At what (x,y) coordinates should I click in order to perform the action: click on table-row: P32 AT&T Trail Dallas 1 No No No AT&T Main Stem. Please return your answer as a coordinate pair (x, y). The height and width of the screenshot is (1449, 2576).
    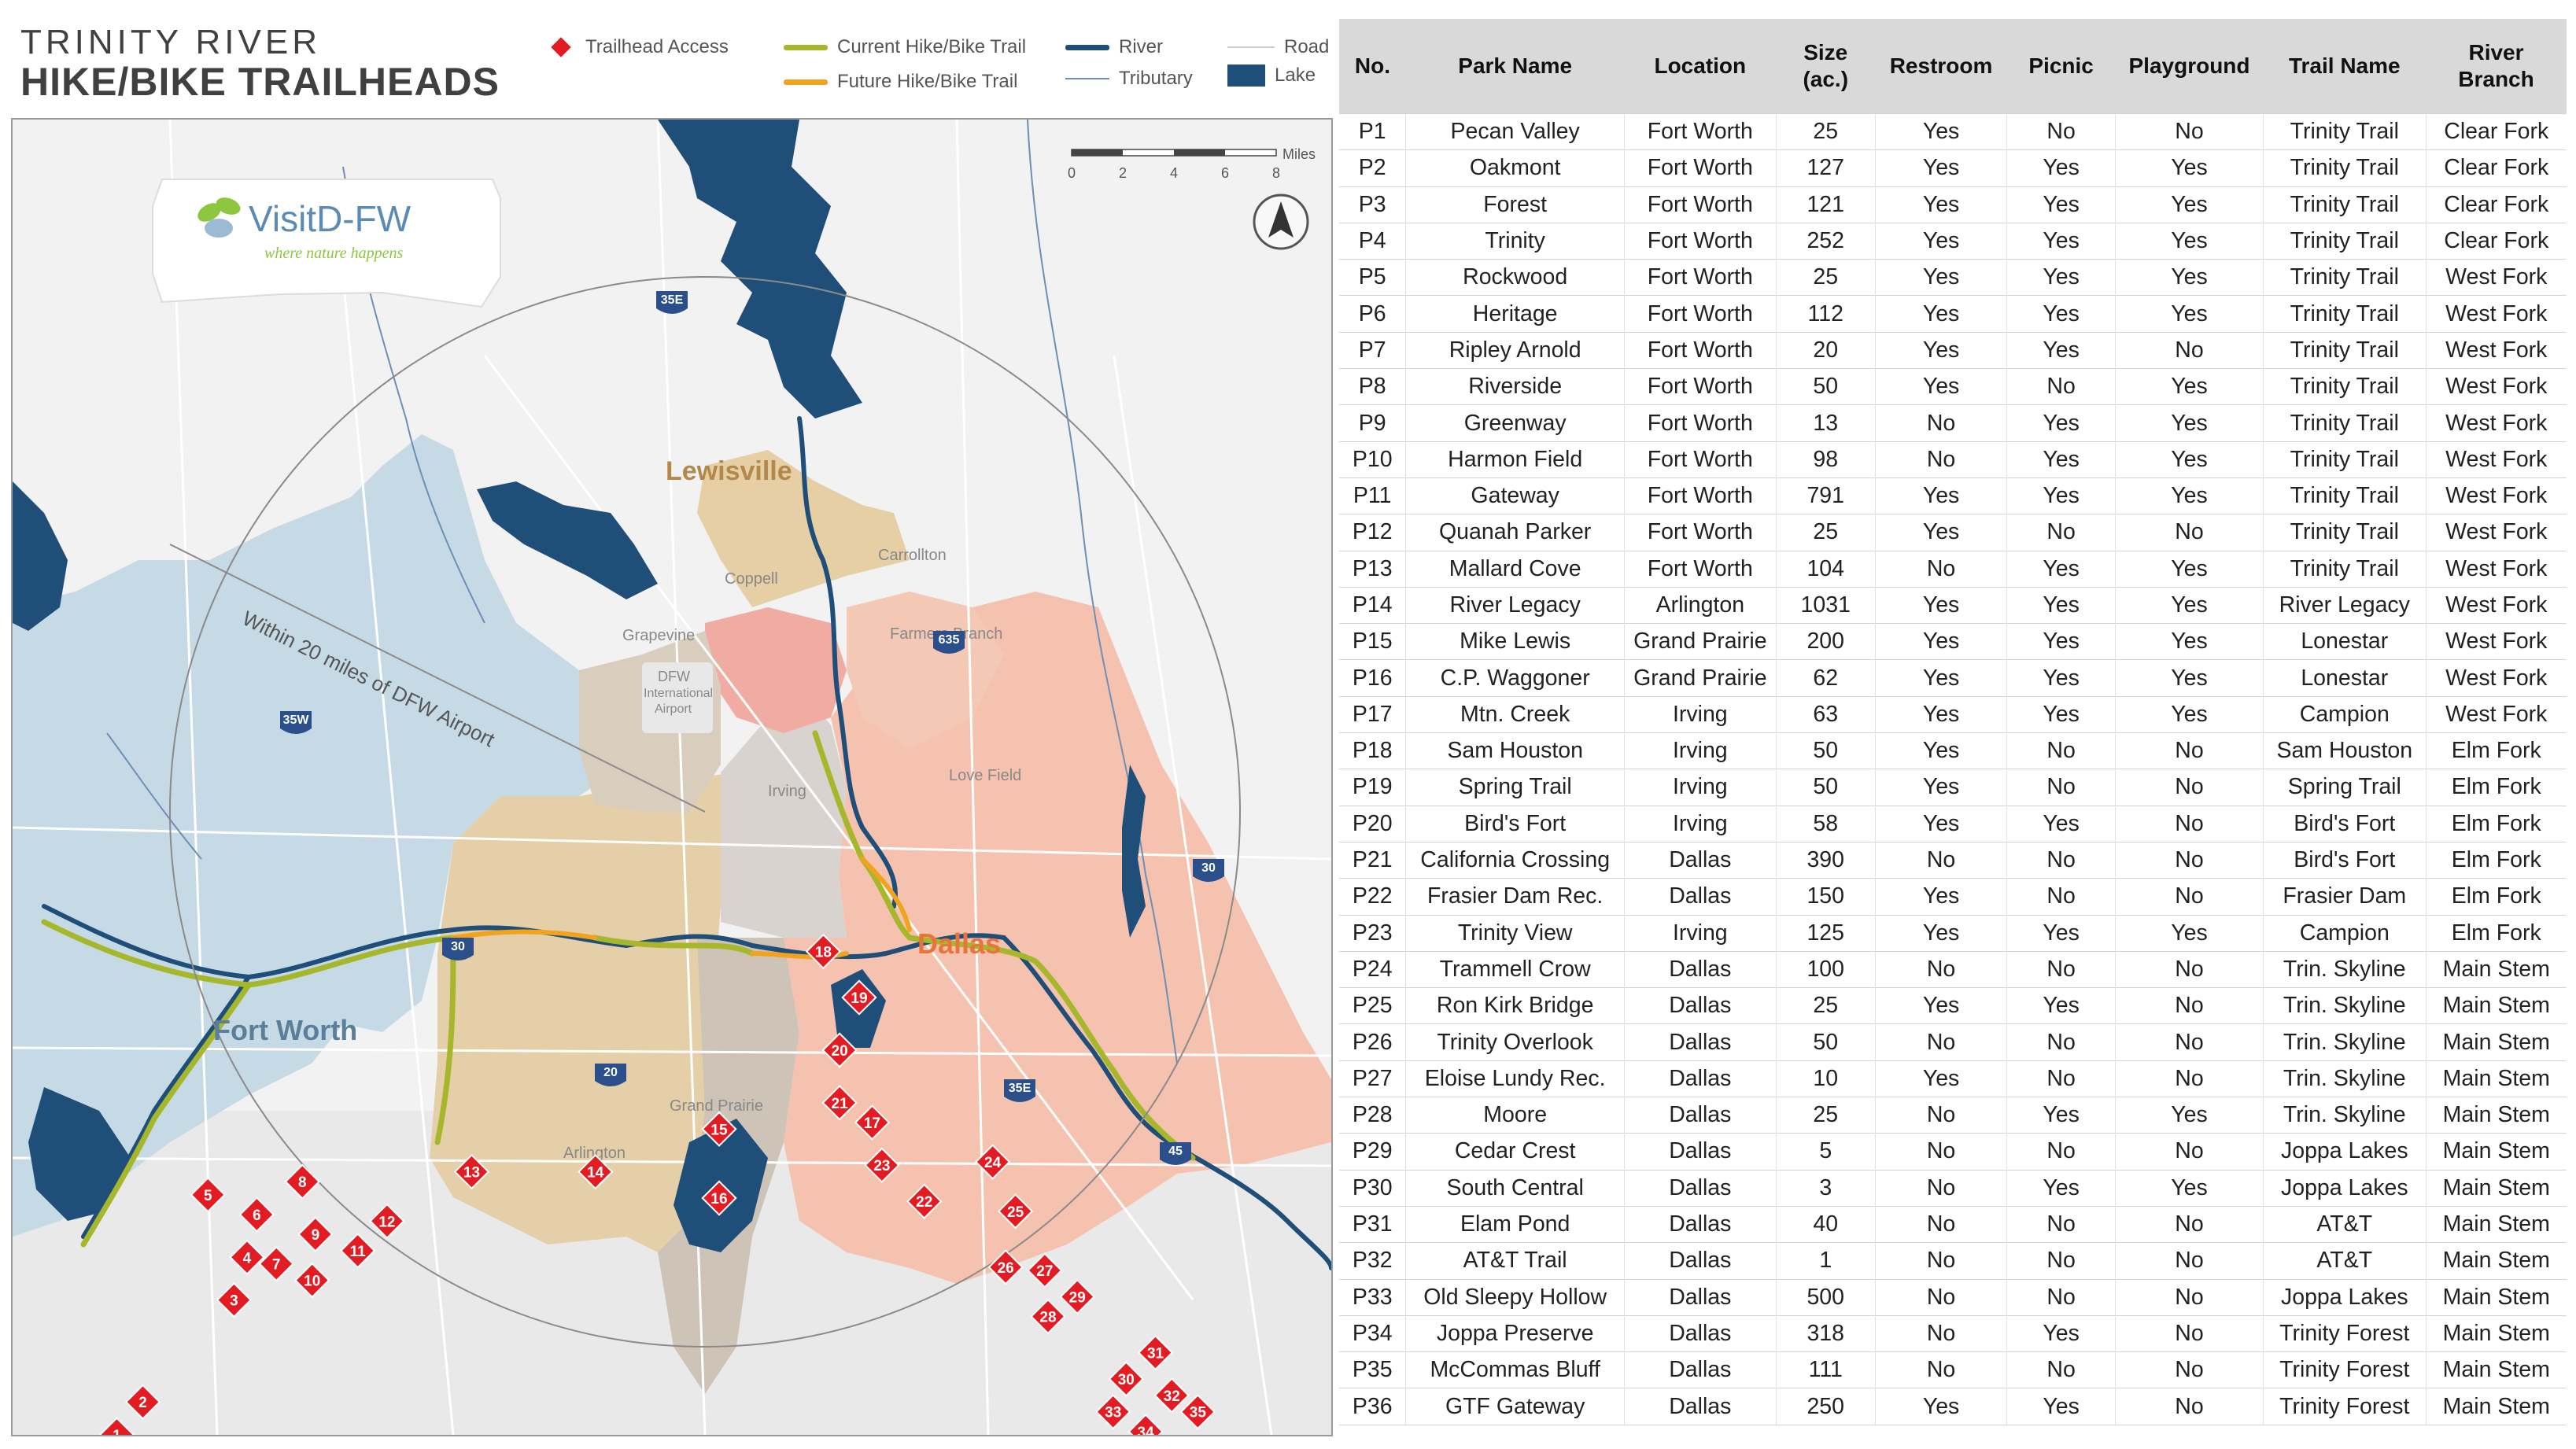
    Looking at the image, I should click on (1953, 1260).